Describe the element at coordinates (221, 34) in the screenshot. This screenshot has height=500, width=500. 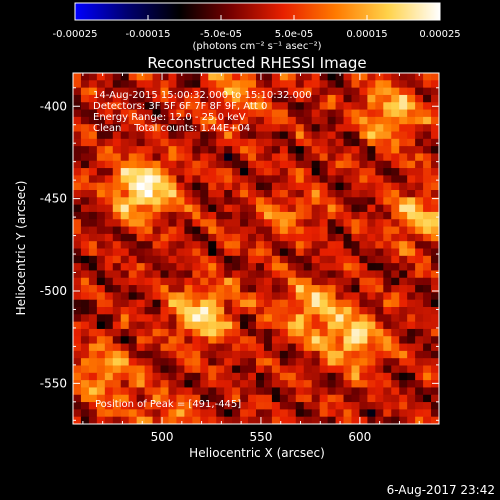
I see `colorbar-tick-label: -5.0e-05` at that location.